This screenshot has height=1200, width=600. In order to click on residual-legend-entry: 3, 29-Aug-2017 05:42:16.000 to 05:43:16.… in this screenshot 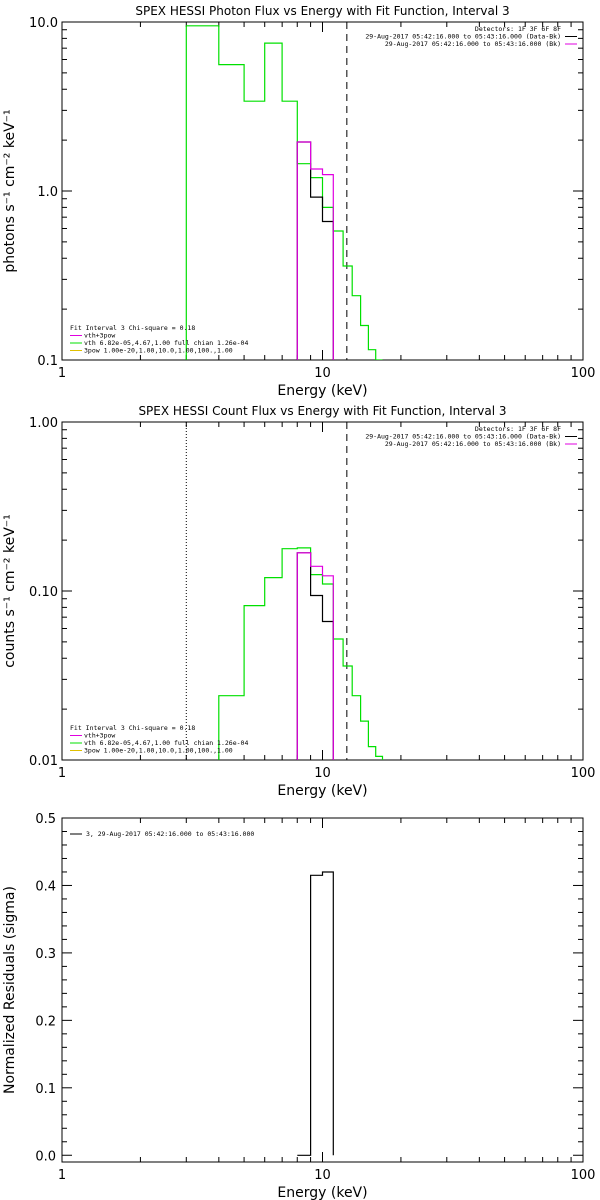, I will do `click(170, 834)`.